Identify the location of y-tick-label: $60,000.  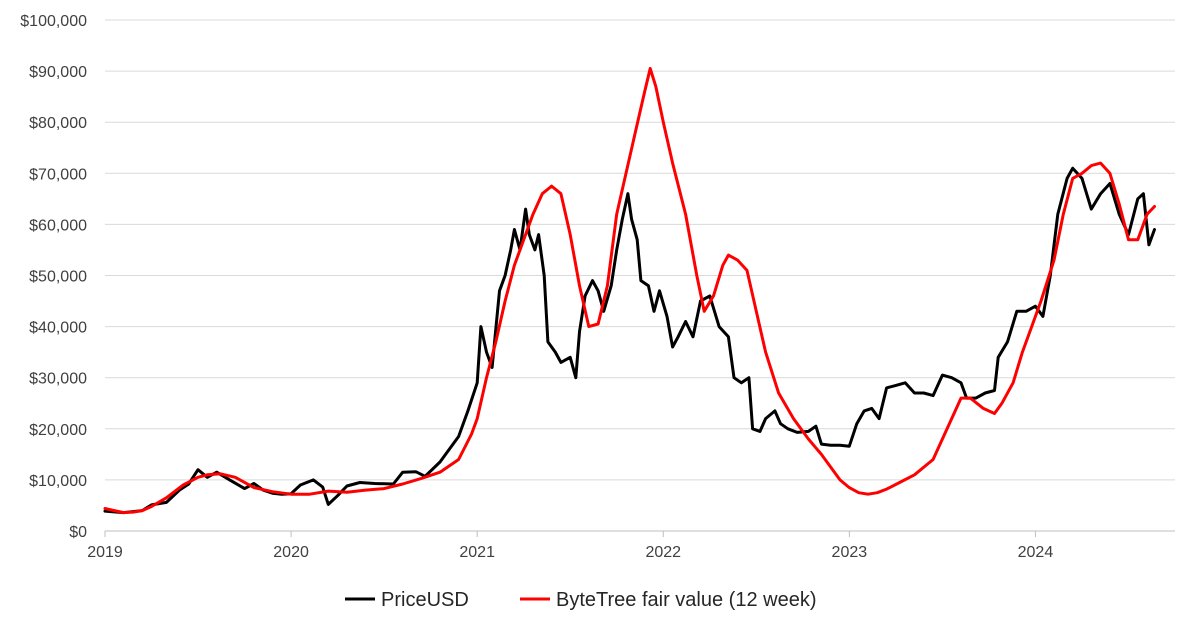
(58, 225).